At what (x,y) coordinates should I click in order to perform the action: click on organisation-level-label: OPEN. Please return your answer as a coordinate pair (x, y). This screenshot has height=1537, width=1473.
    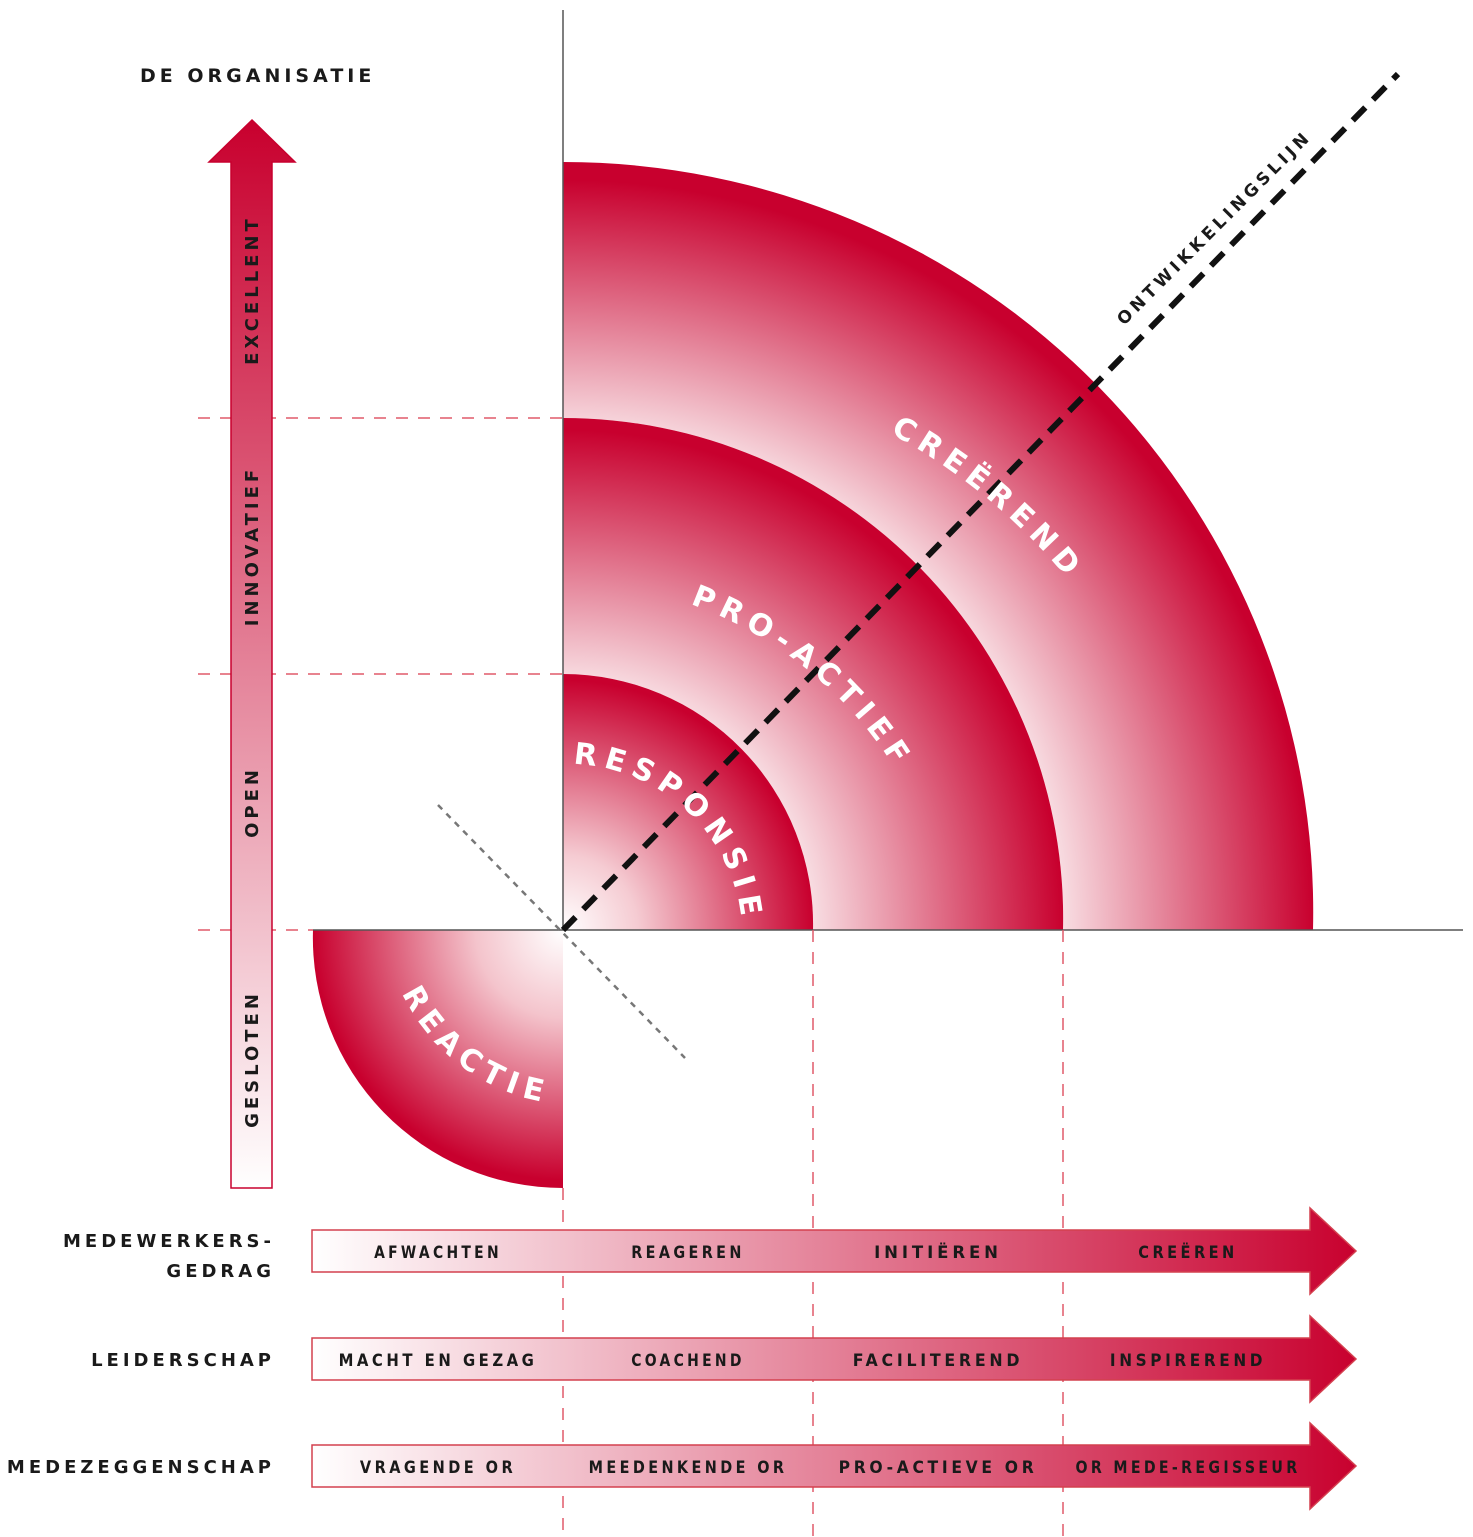
    Looking at the image, I should click on (252, 802).